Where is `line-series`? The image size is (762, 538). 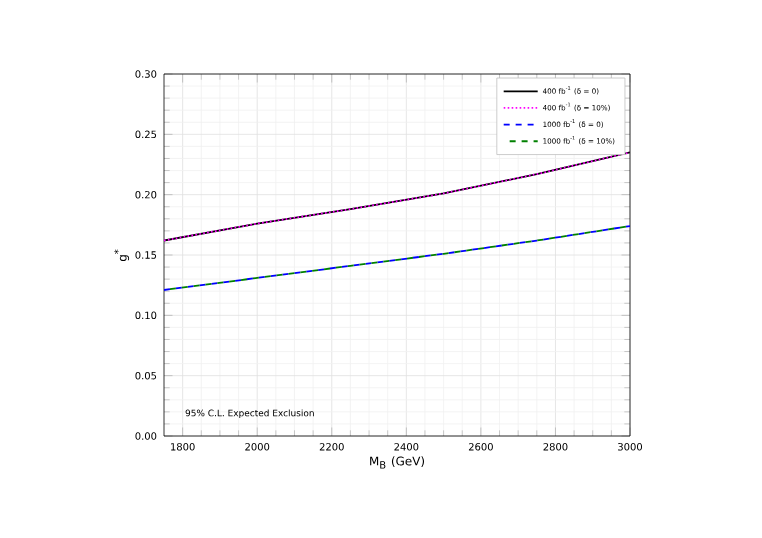
line-series is located at coordinates (397, 258).